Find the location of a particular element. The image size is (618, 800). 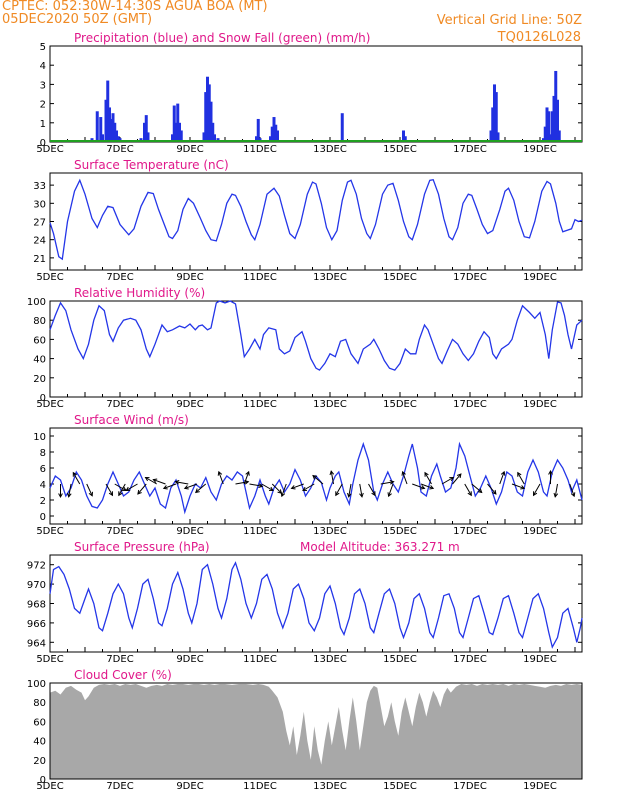

x-tick-label: 9DEC is located at coordinates (189, 786).